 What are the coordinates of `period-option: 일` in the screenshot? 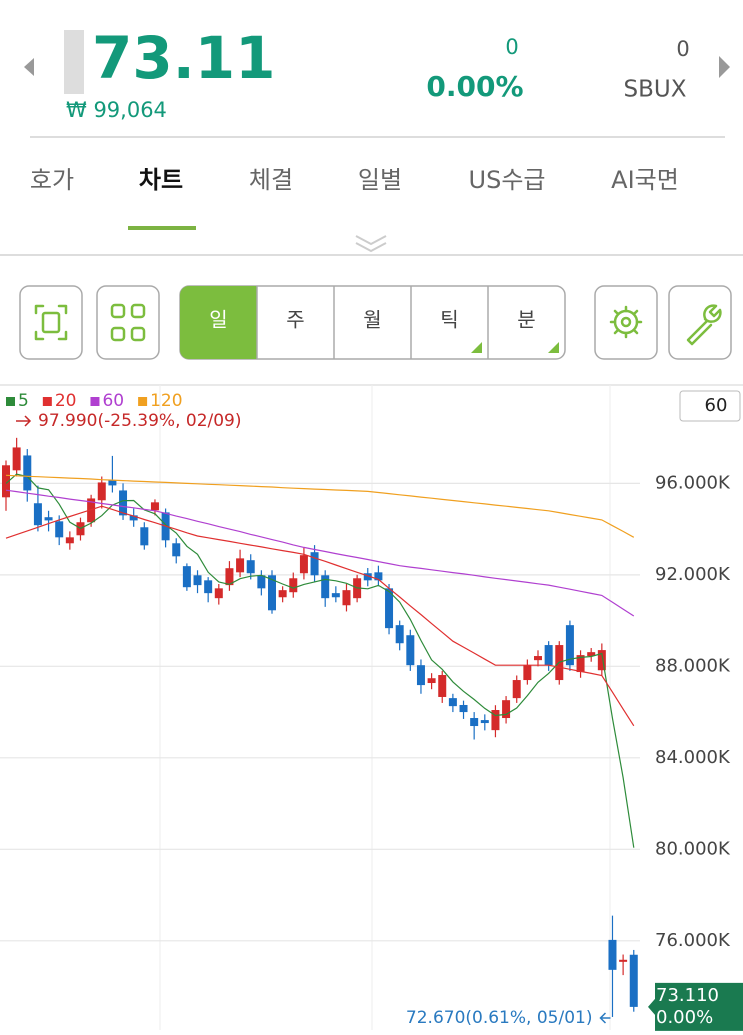 It's located at (218, 320).